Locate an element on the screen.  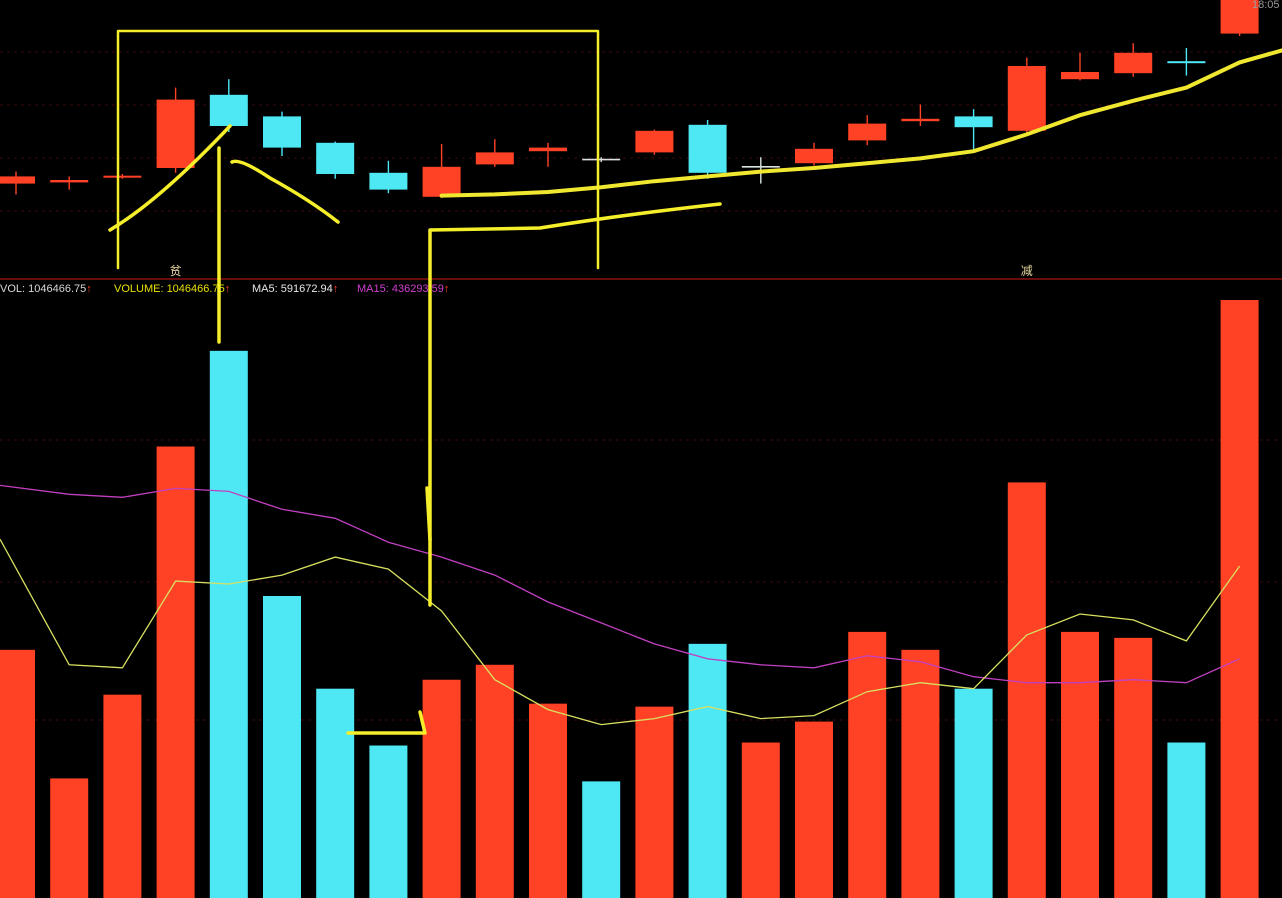
price-moving-average-line is located at coordinates (860, 123).